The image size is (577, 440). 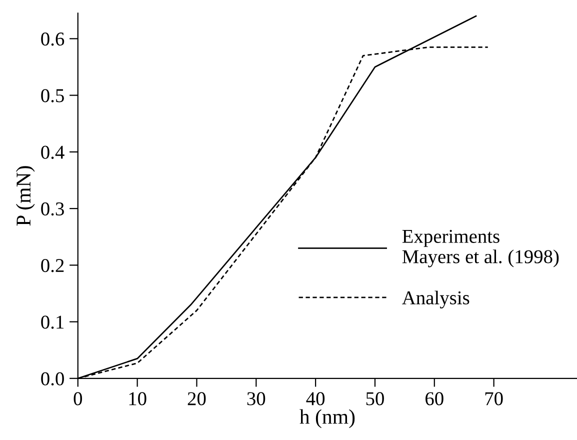 I want to click on y-tick-label: 0.2, so click(x=52, y=265).